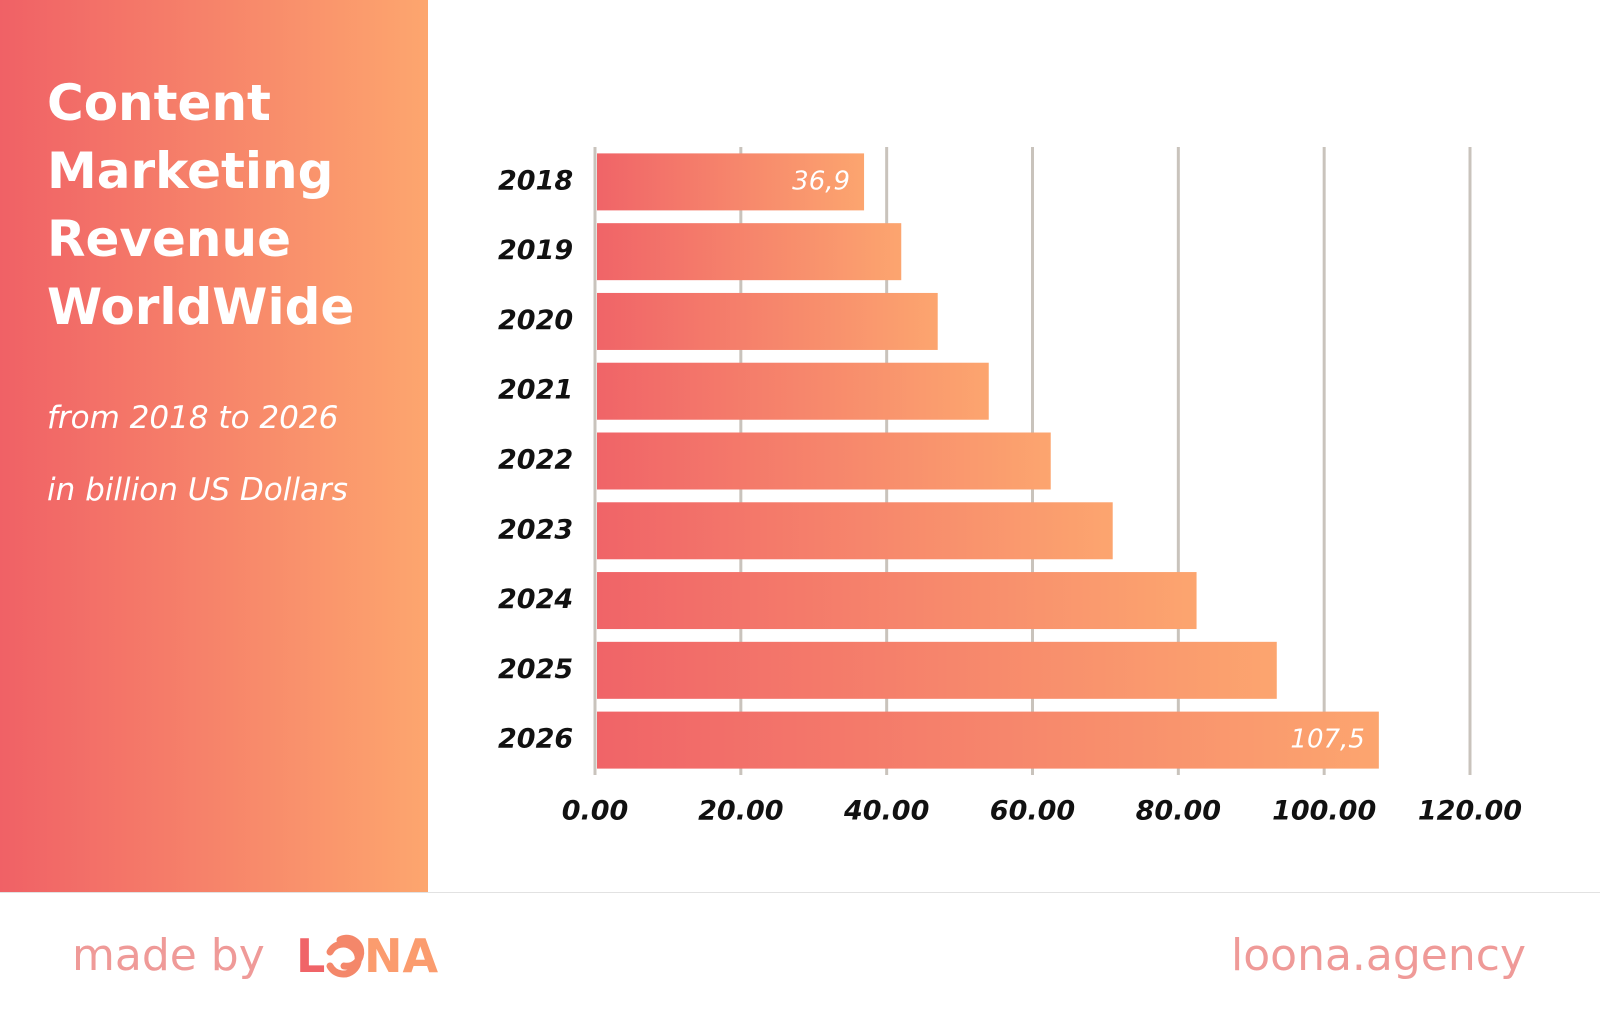 The height and width of the screenshot is (1036, 1600). Describe the element at coordinates (821, 181) in the screenshot. I see `value-label: 36,9` at that location.